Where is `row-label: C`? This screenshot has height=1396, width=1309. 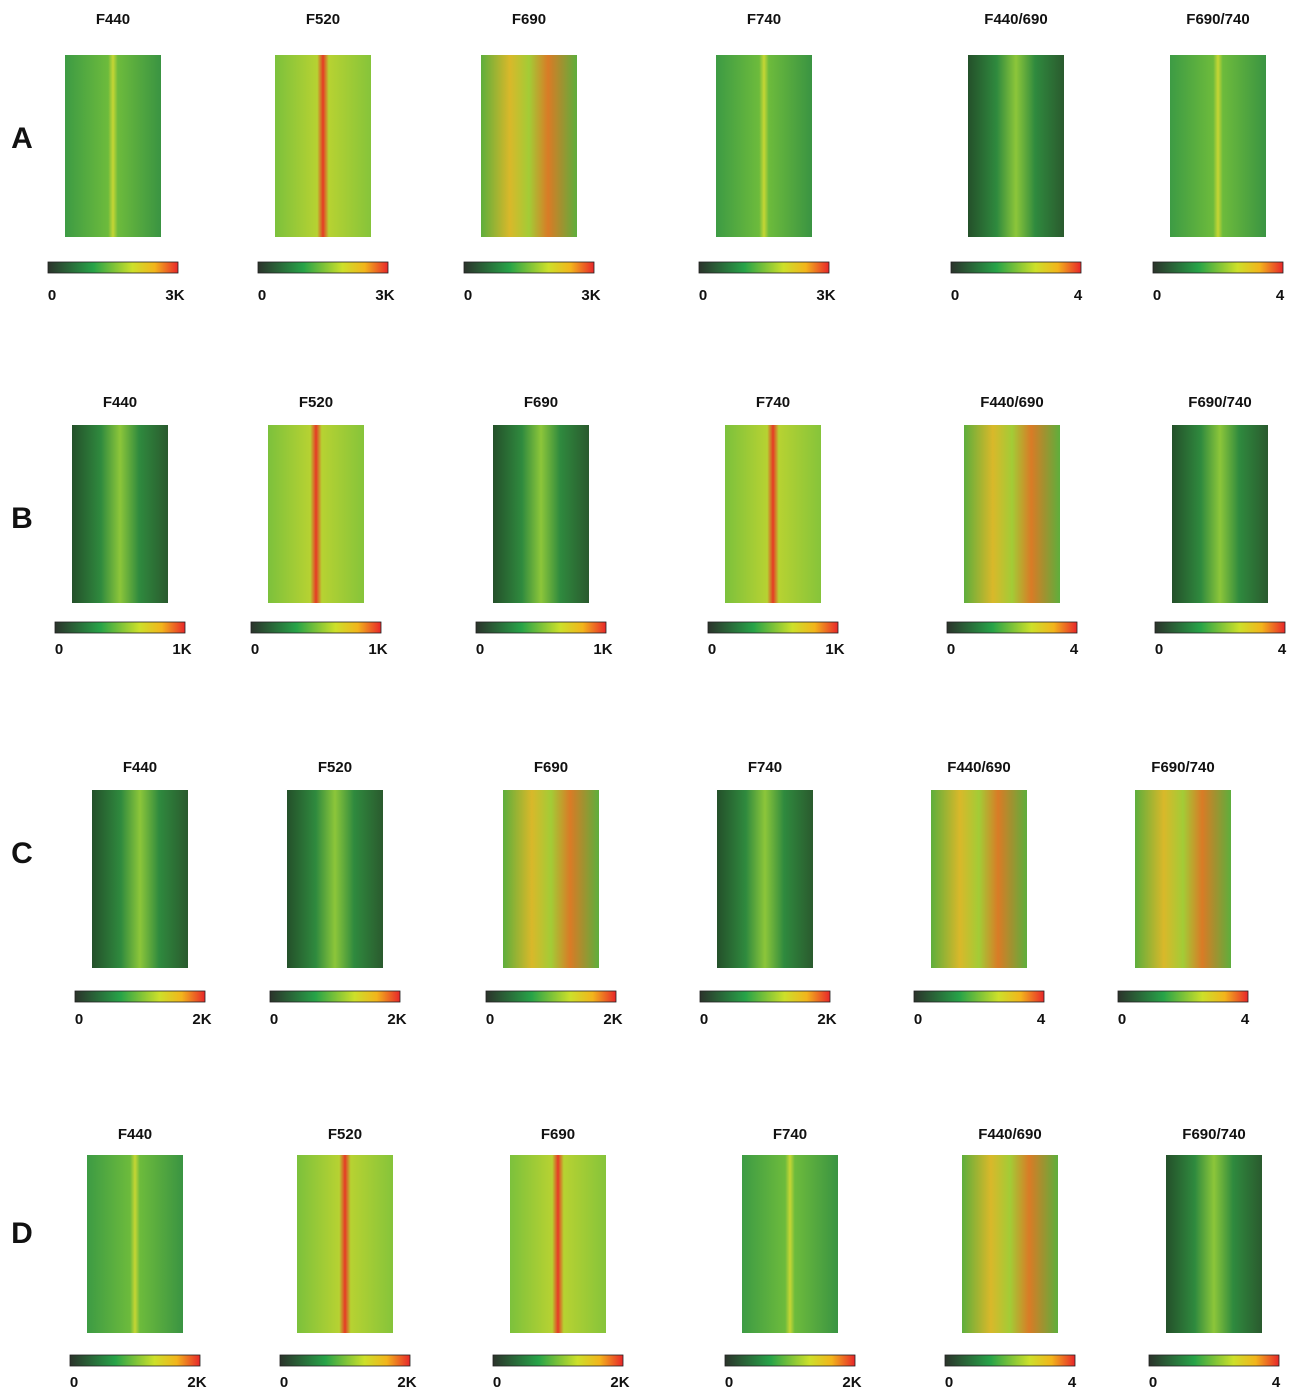 row-label: C is located at coordinates (22, 853).